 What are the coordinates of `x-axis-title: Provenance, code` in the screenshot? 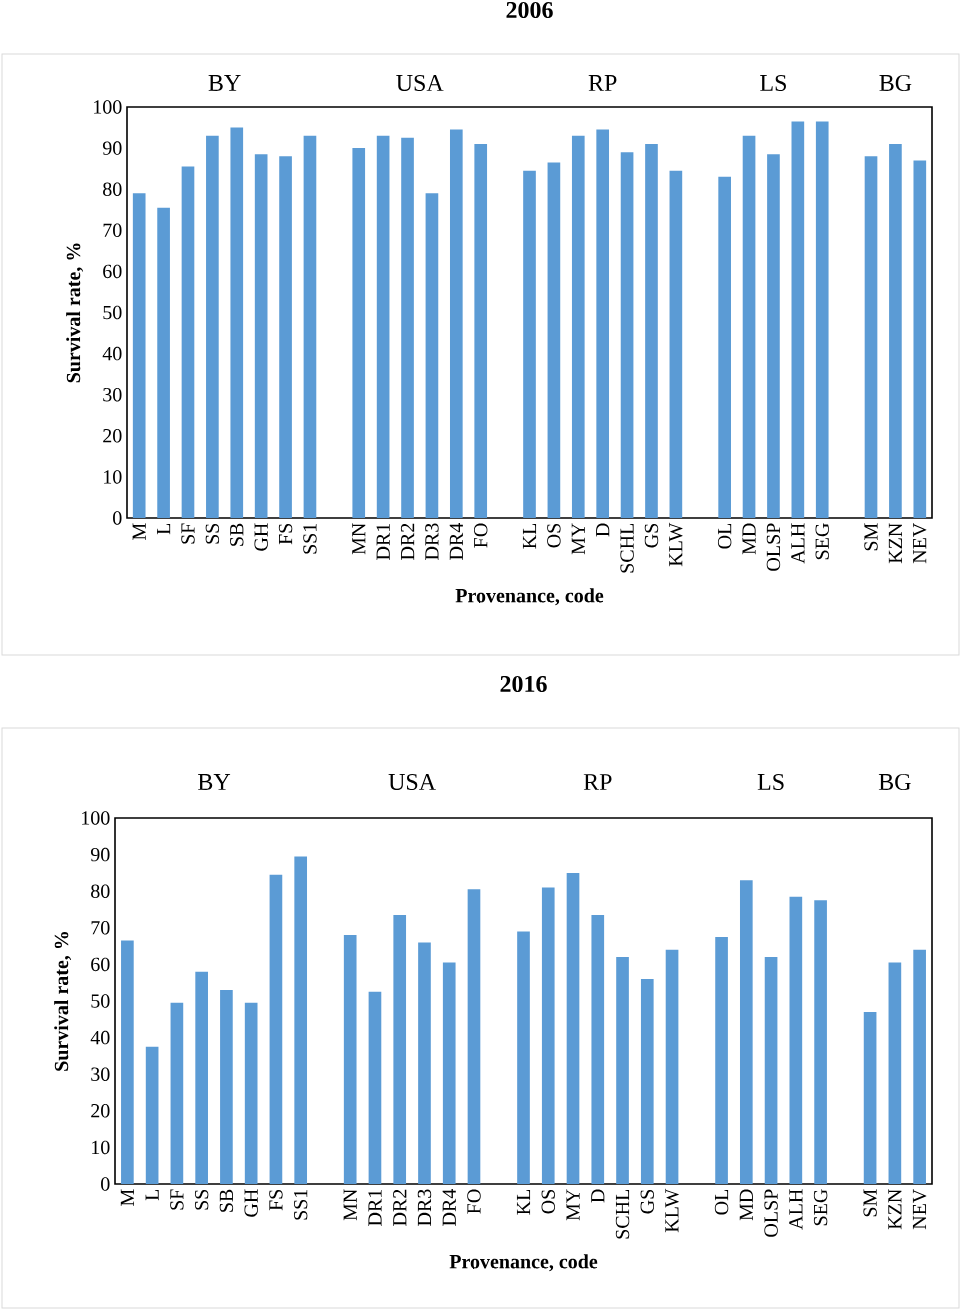 It's located at (523, 1263).